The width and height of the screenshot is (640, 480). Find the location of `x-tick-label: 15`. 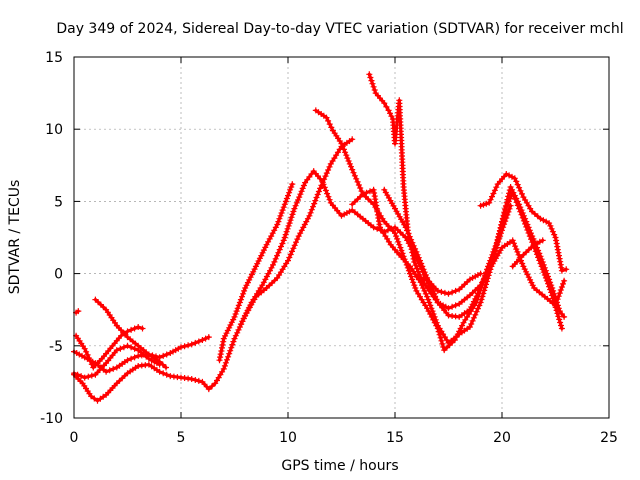

x-tick-label: 15 is located at coordinates (395, 438).